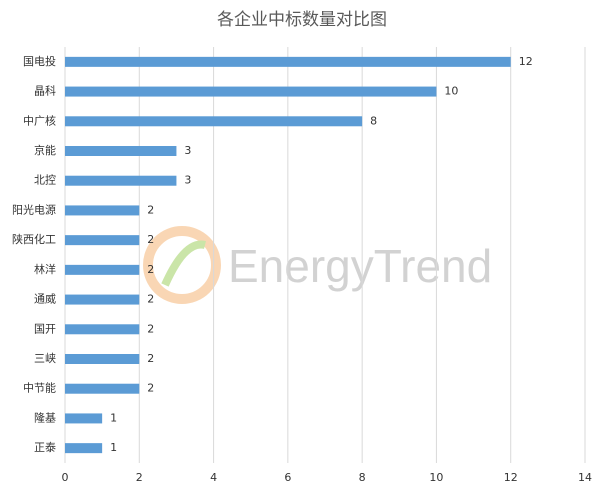  What do you see at coordinates (213, 477) in the screenshot?
I see `x-tick-label: 4` at bounding box center [213, 477].